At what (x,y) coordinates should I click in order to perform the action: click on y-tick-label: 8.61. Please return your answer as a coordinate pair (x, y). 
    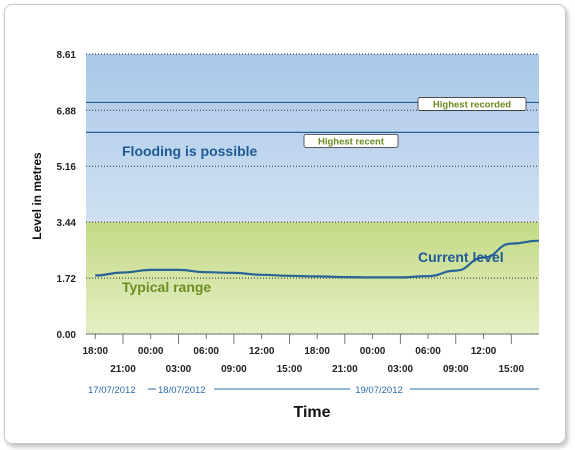
    Looking at the image, I should click on (67, 55).